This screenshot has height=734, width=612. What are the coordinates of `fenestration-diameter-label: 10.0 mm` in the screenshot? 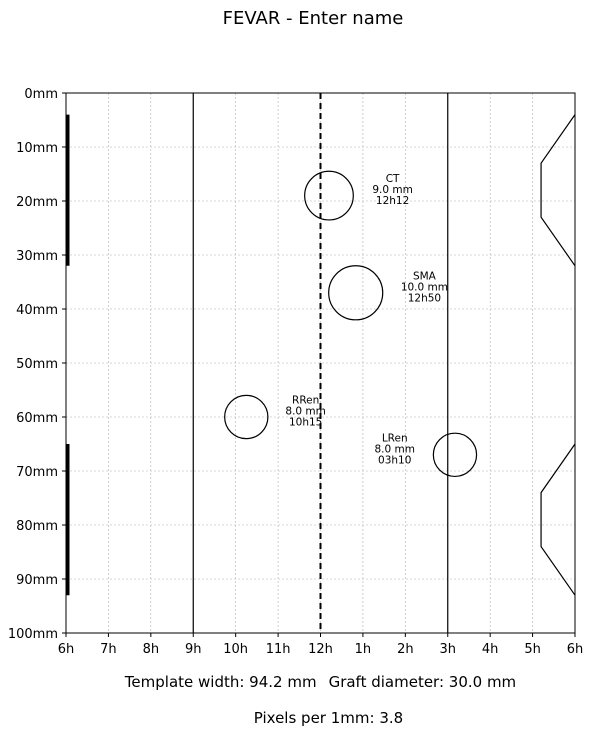 It's located at (424, 287).